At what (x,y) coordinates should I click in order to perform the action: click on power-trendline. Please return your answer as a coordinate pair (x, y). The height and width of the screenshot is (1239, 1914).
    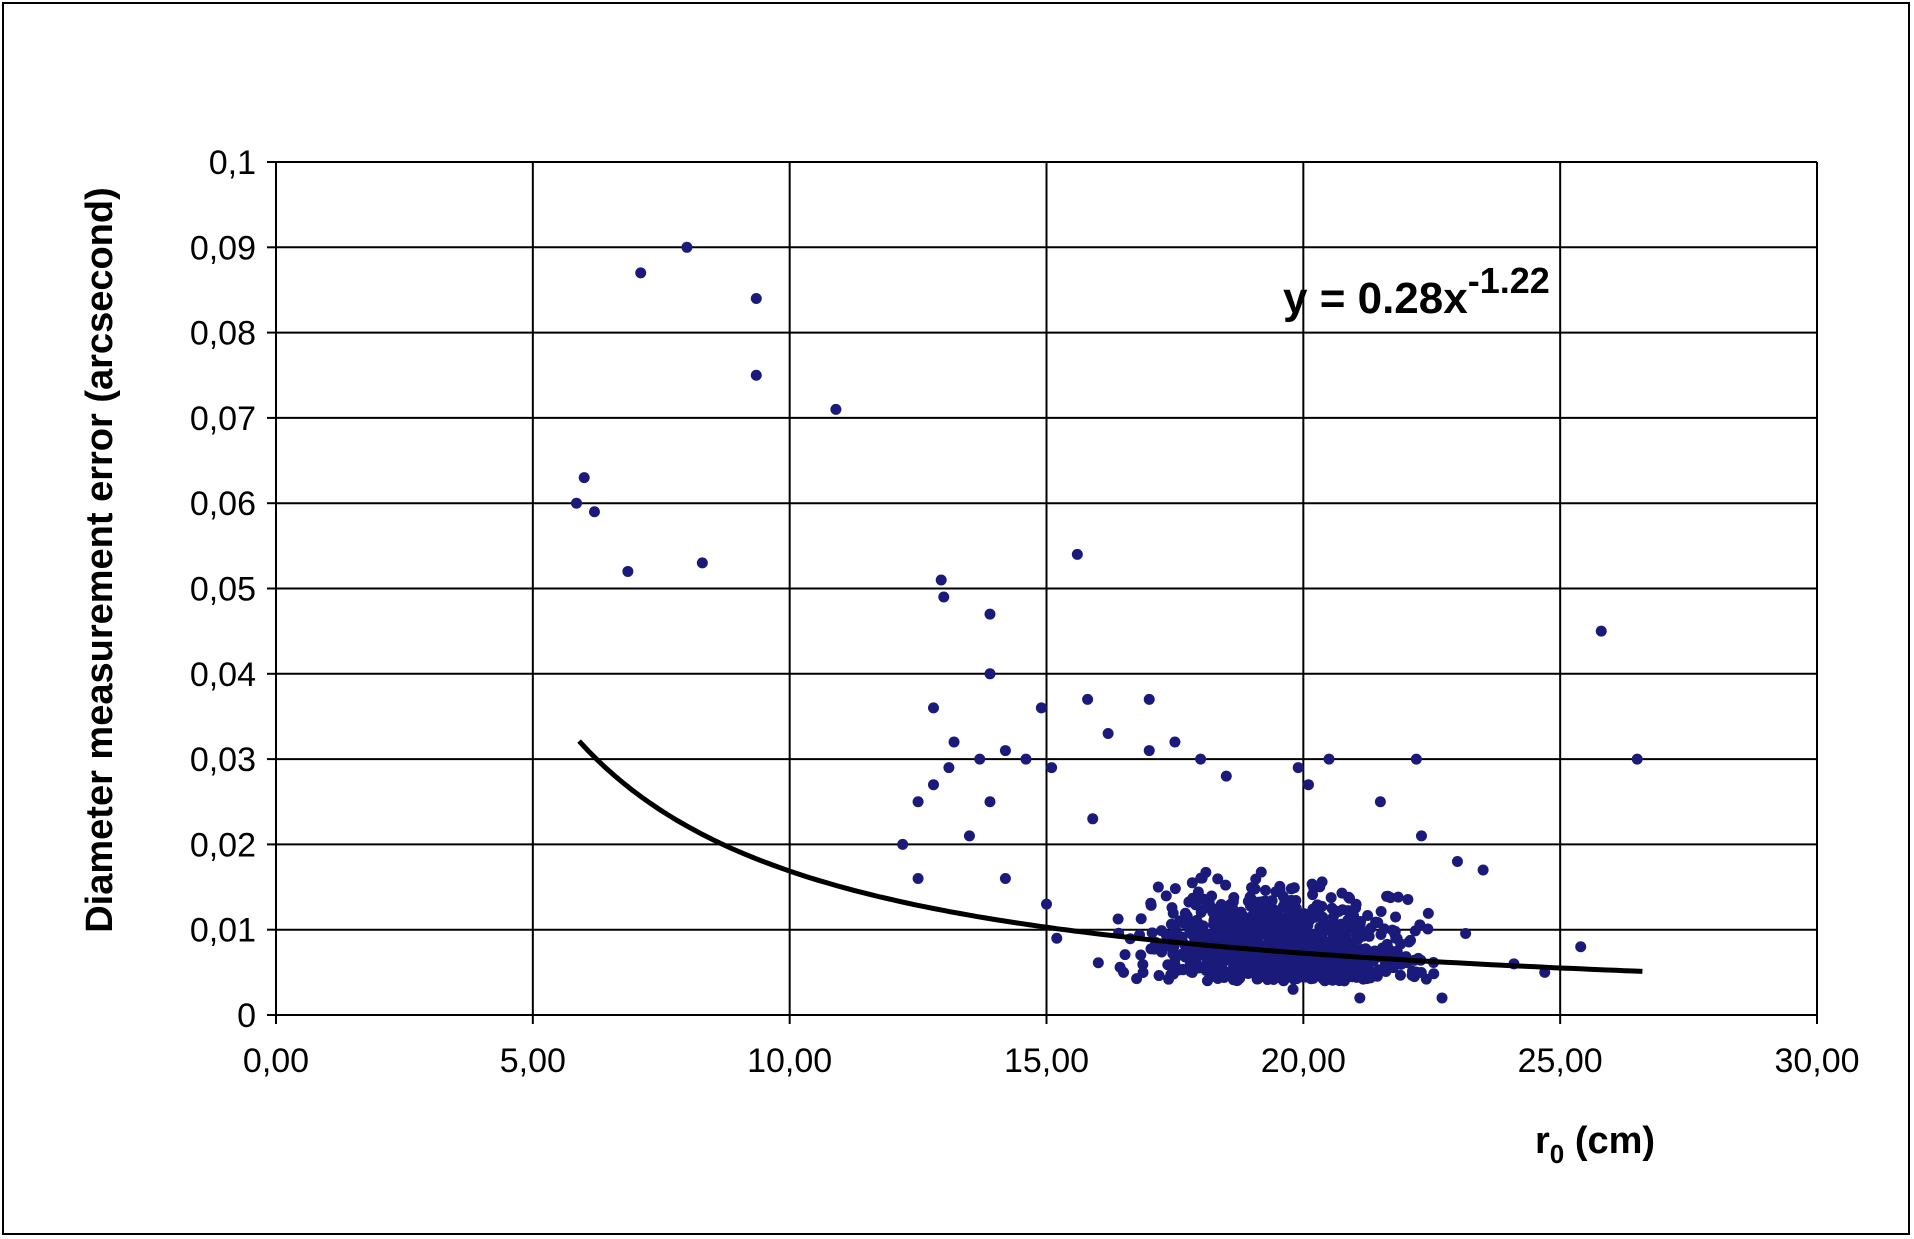
    Looking at the image, I should click on (1110, 856).